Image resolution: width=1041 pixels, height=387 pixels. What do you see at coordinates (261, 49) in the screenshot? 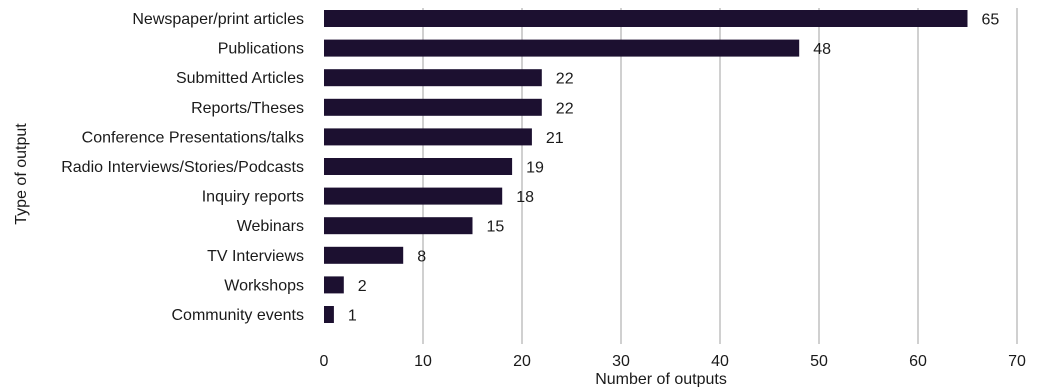
I see `category-label: Publications` at bounding box center [261, 49].